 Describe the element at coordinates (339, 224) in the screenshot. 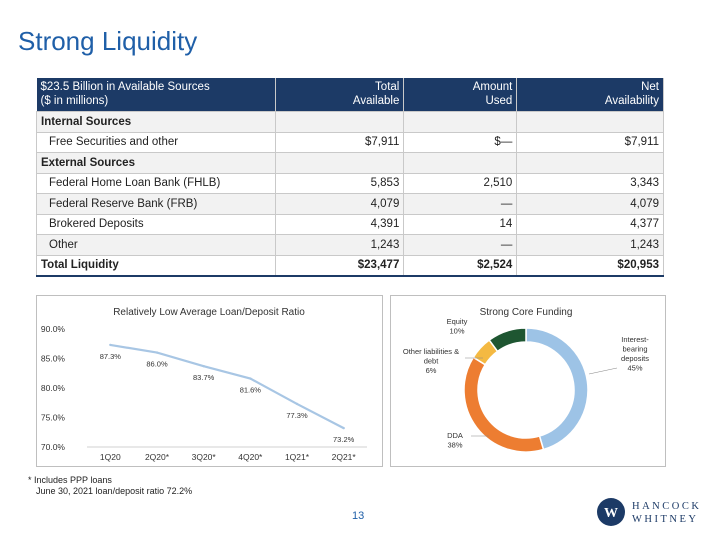

I see `table-cell: 4,391` at that location.